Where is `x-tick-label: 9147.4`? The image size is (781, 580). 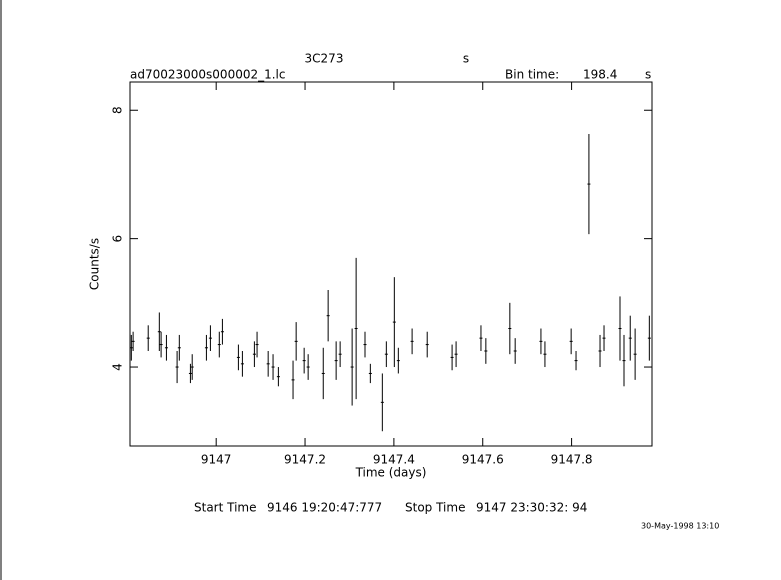
x-tick-label: 9147.4 is located at coordinates (394, 460).